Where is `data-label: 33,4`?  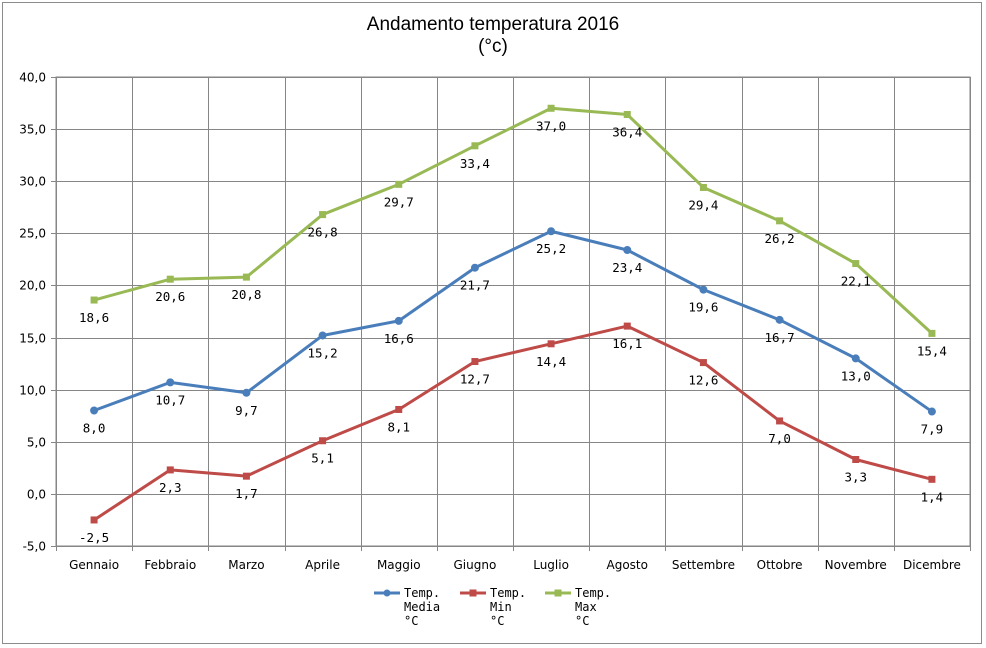
data-label: 33,4 is located at coordinates (475, 163).